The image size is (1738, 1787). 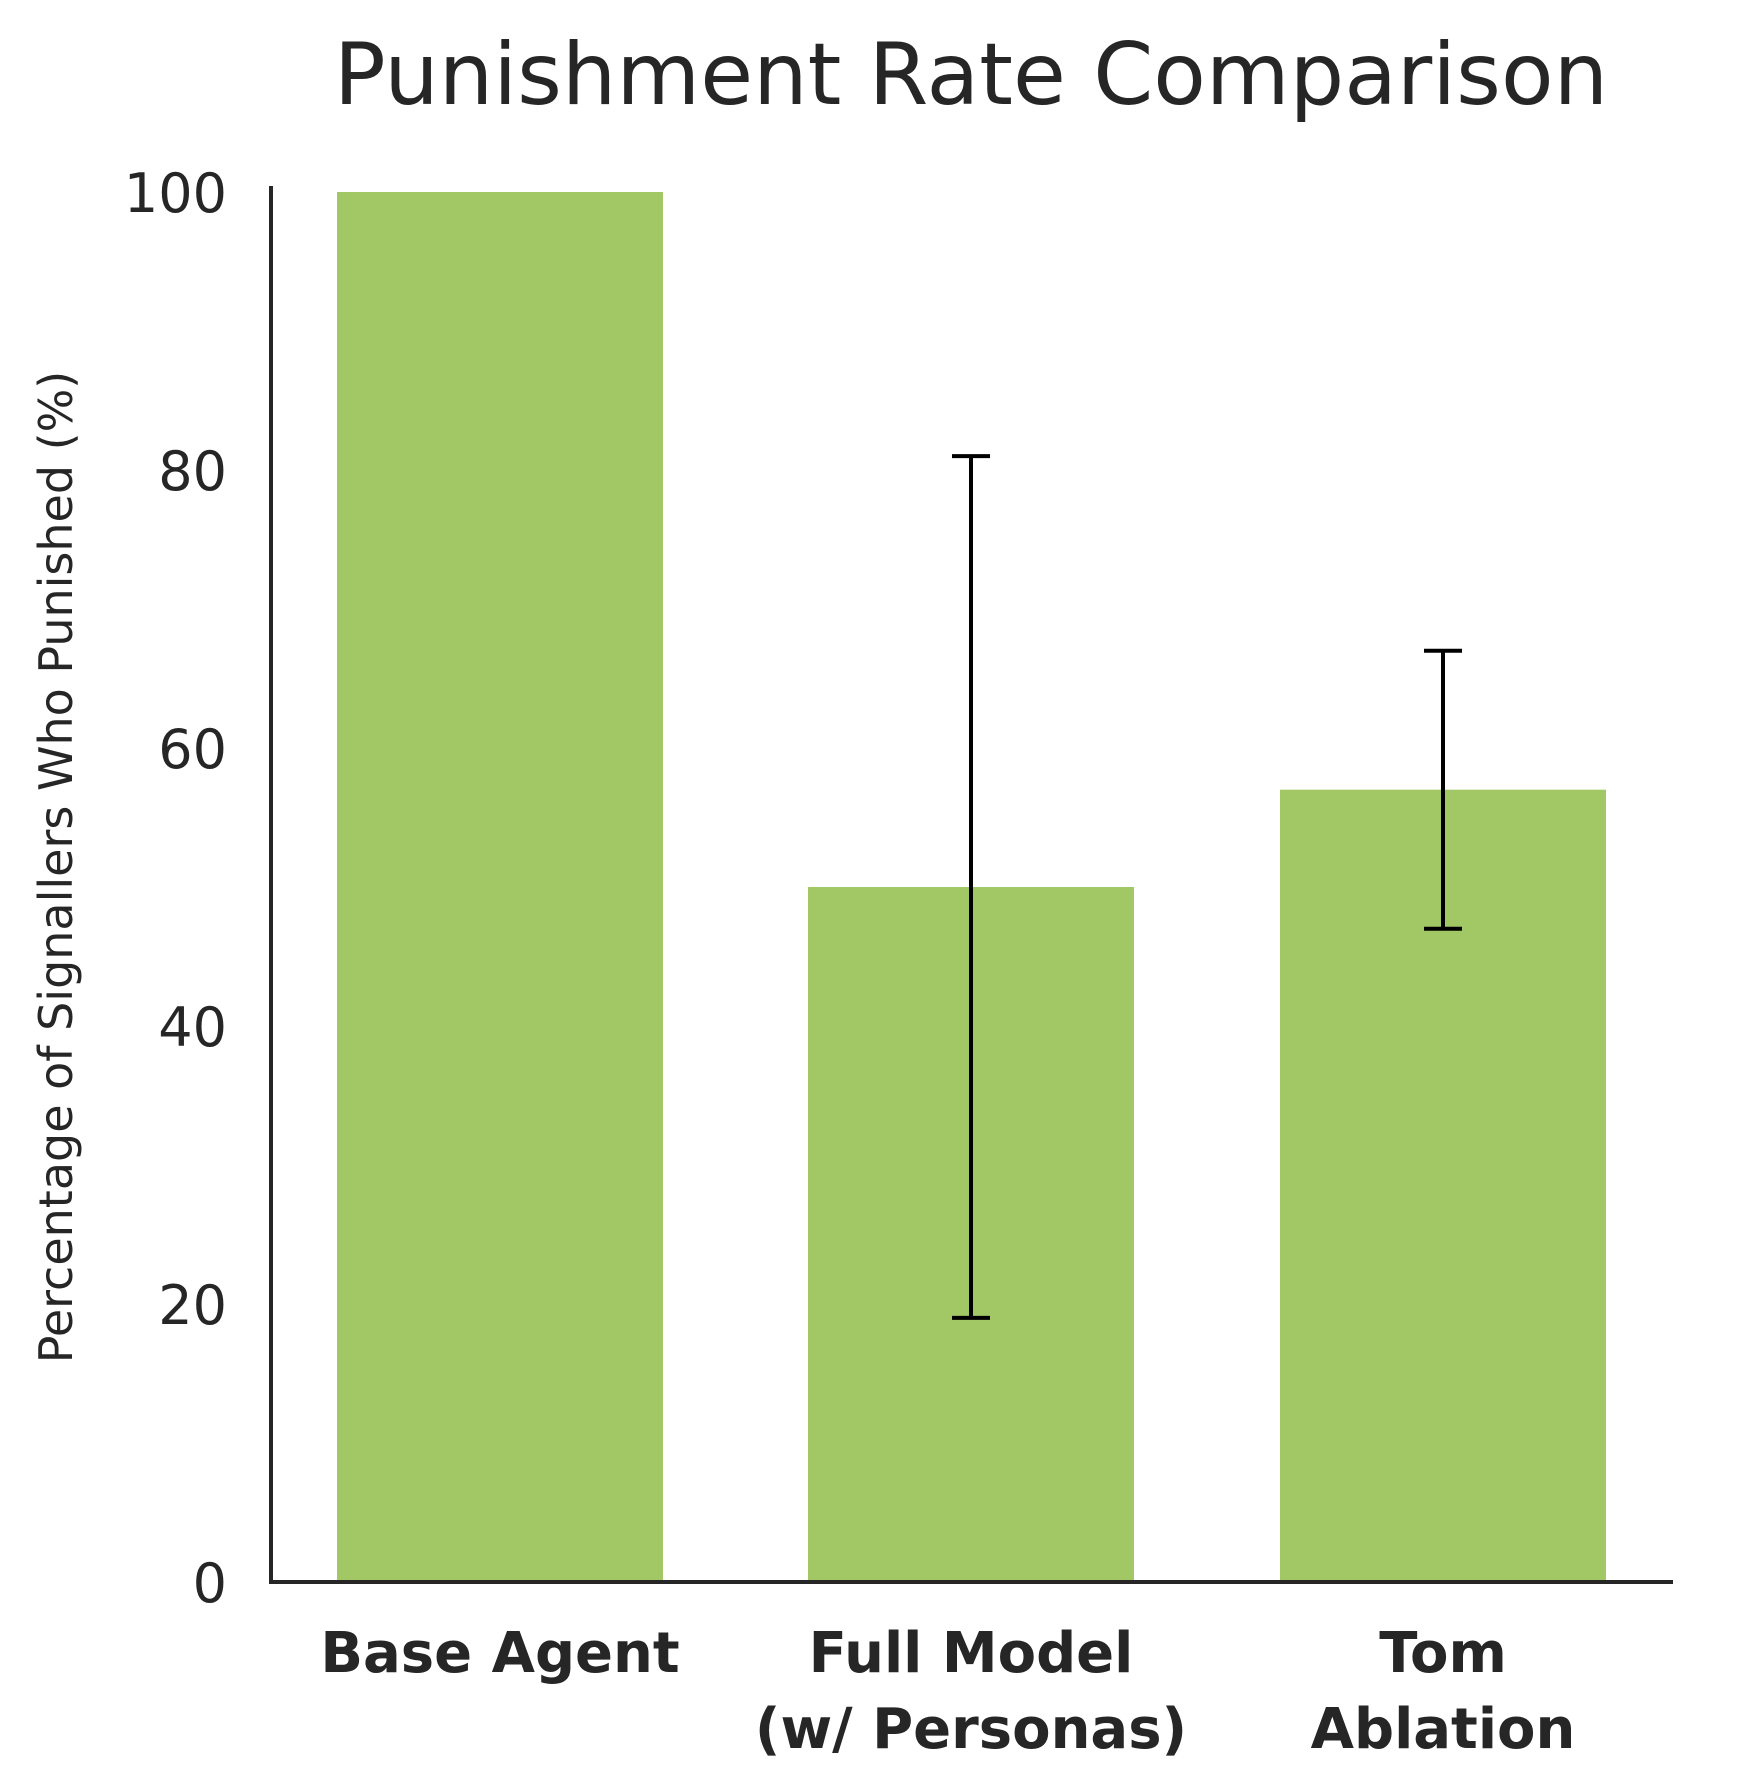 What do you see at coordinates (971, 1653) in the screenshot?
I see `x-tick-label-line: Full Model` at bounding box center [971, 1653].